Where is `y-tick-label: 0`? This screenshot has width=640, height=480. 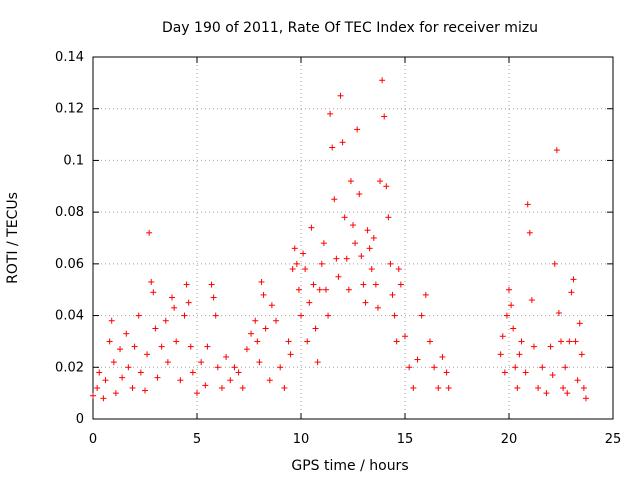 y-tick-label: 0 is located at coordinates (80, 419).